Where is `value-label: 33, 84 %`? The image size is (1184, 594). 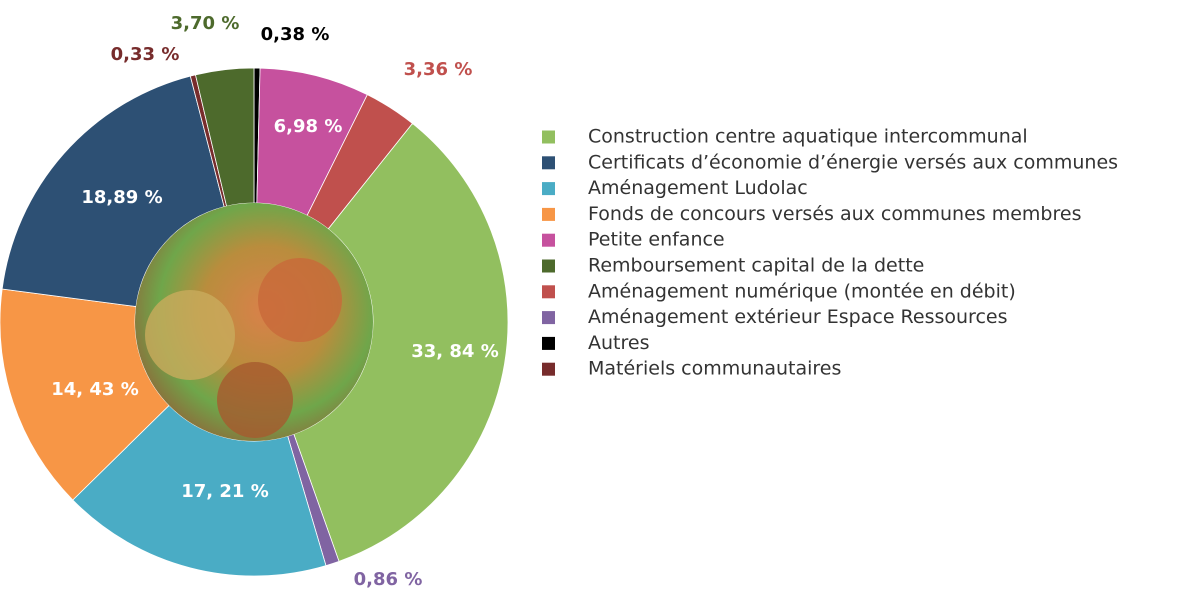
value-label: 33, 84 % is located at coordinates (455, 351).